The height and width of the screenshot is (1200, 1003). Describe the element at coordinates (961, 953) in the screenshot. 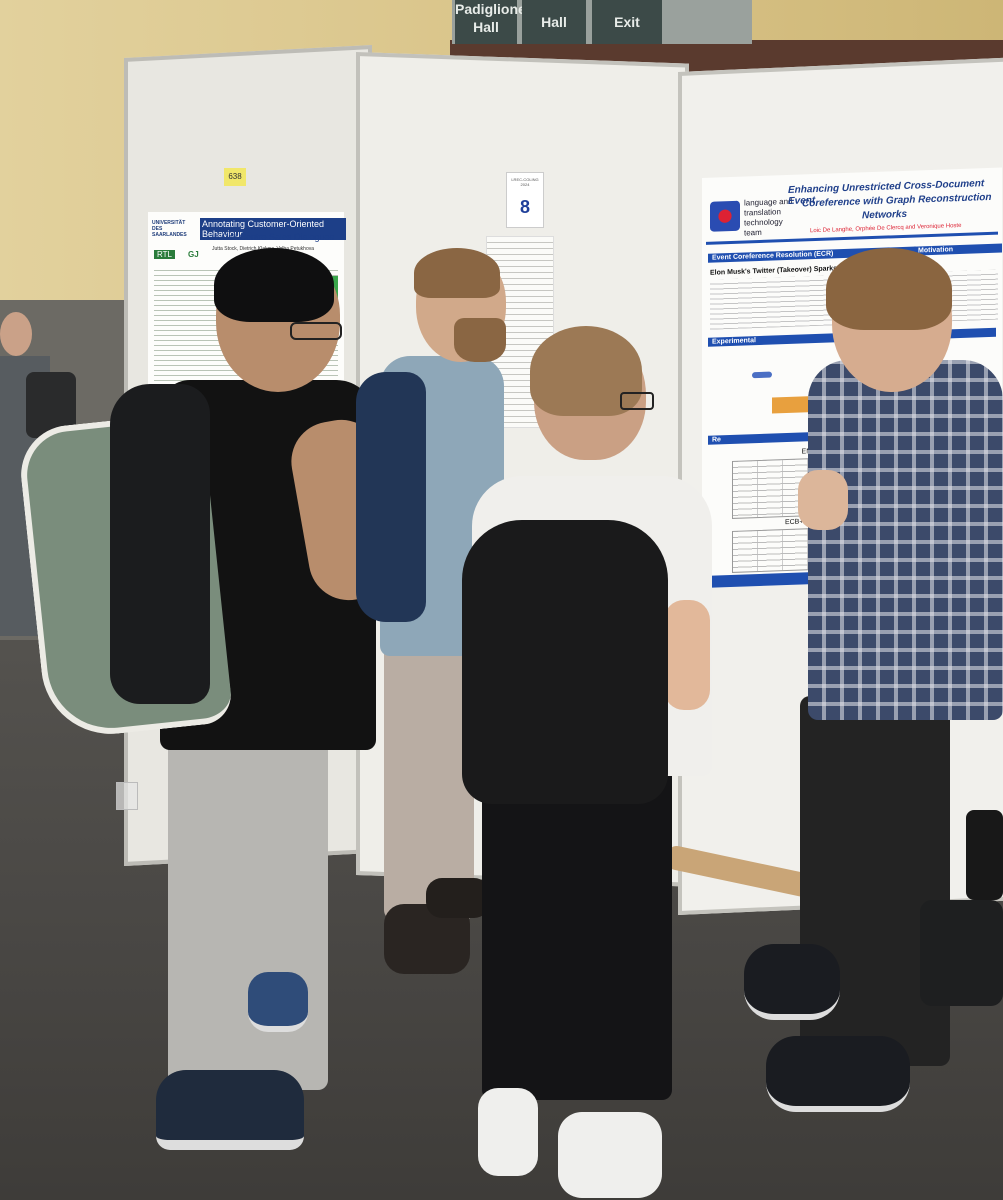

I see `floor-bag` at that location.